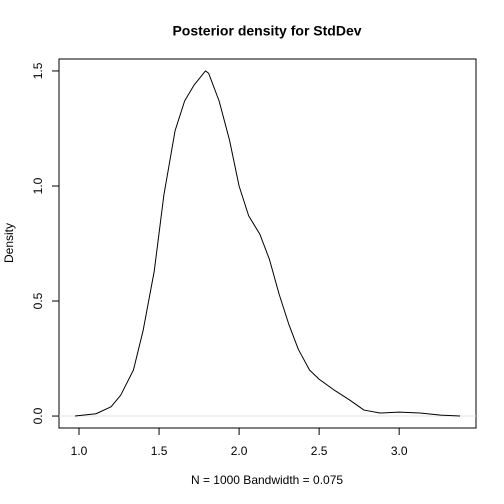 This screenshot has width=504, height=504. I want to click on x-tick-label: 1.5, so click(159, 451).